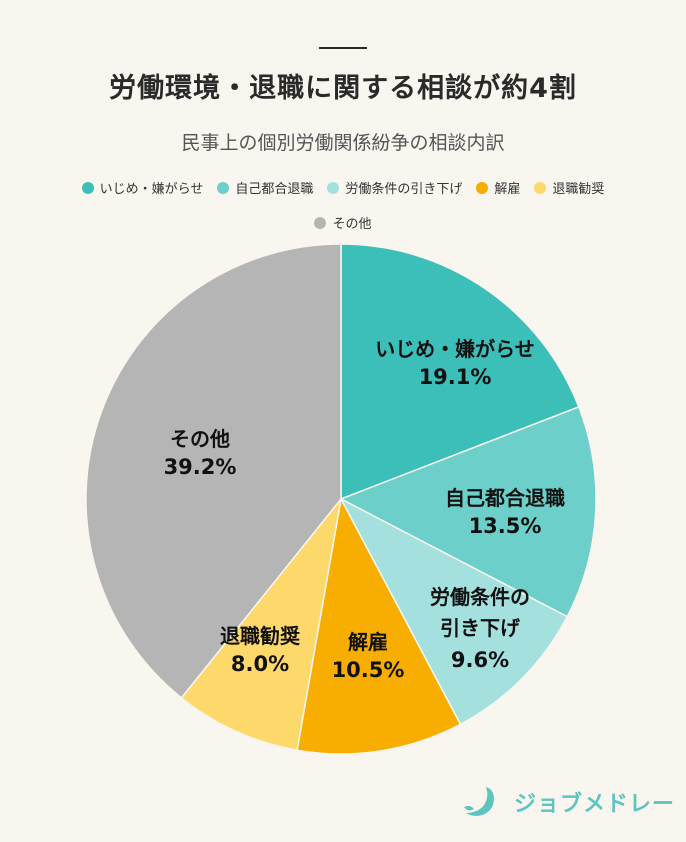 The height and width of the screenshot is (842, 686). I want to click on slice-label: いじめ・嫌がらせ 19.1%, so click(455, 363).